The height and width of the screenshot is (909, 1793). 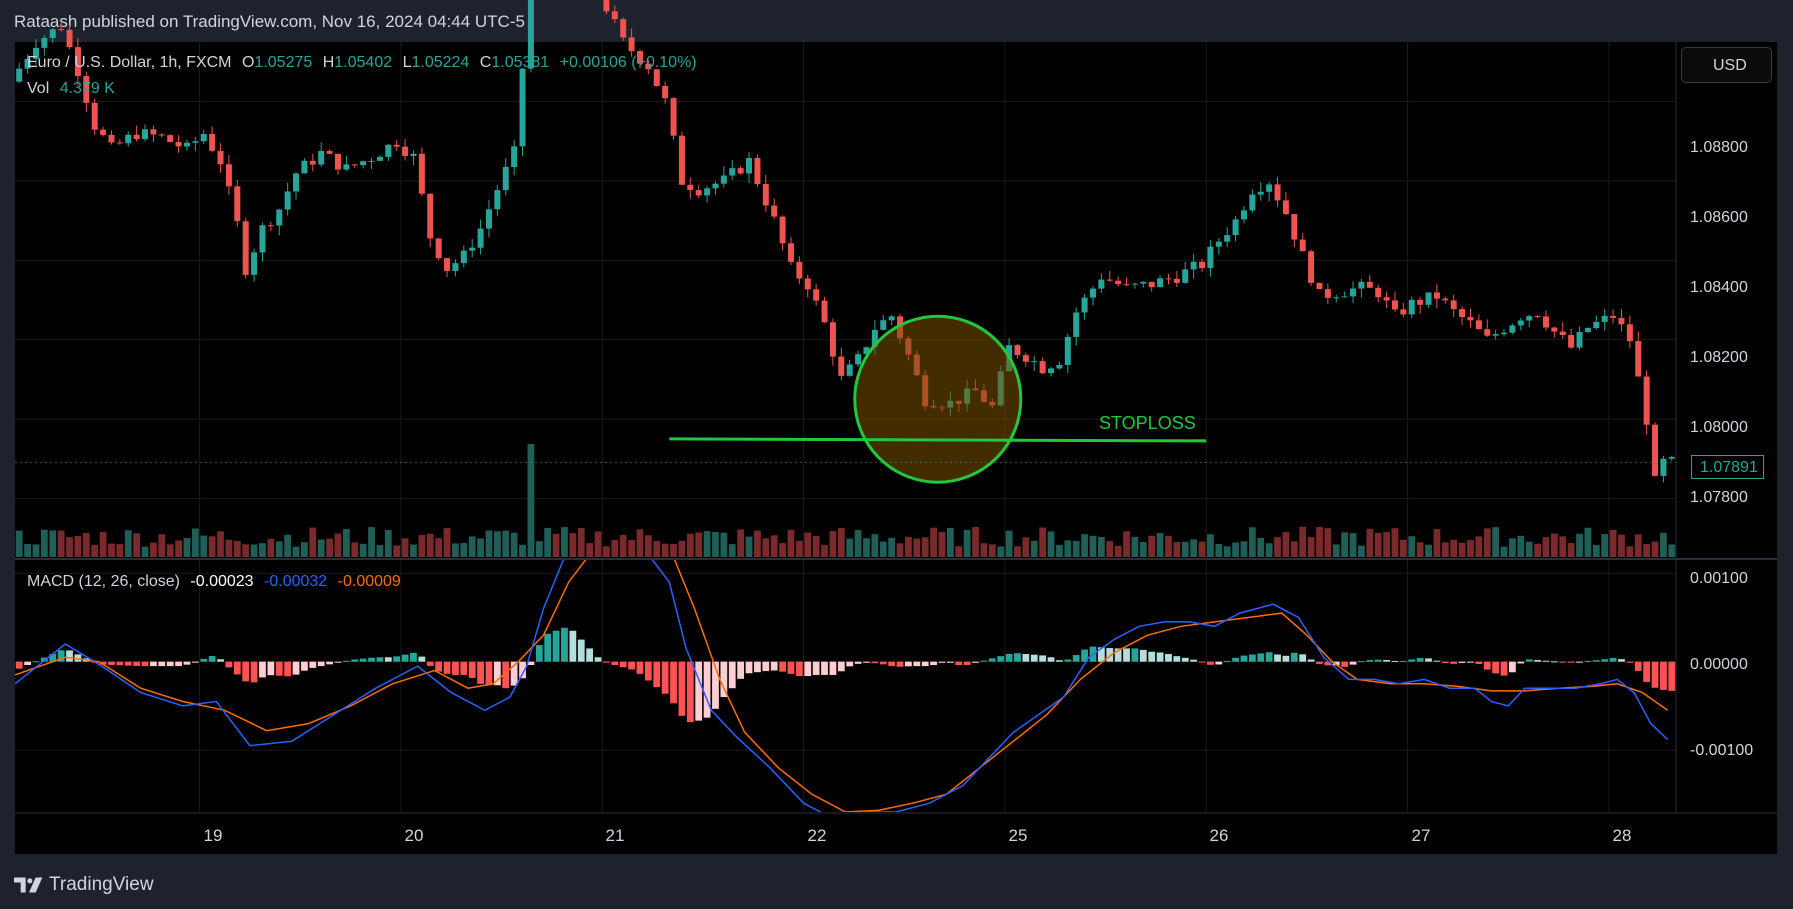 I want to click on volume-key: Vol, so click(x=38, y=88).